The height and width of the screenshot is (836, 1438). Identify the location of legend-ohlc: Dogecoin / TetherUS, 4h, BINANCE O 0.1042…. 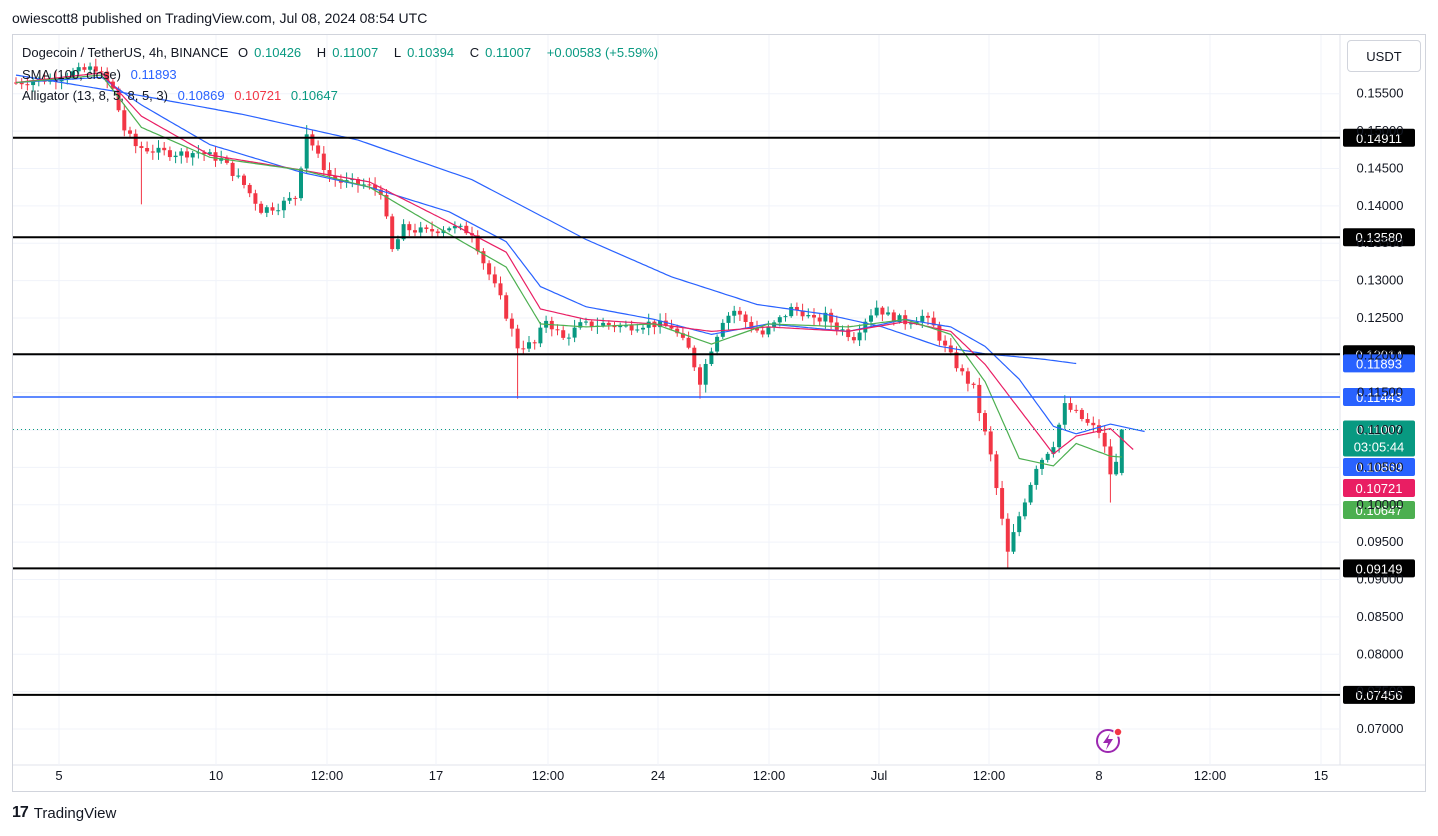
(343, 52).